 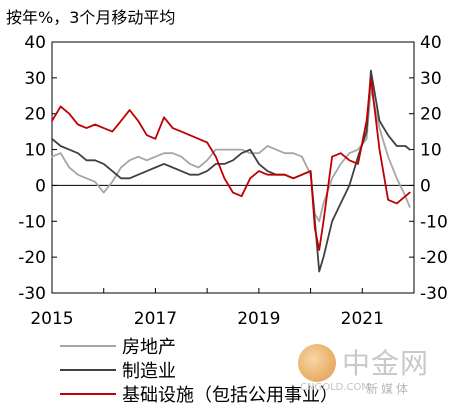 What do you see at coordinates (434, 258) in the screenshot?
I see `y-tick-label-right-1: -20` at bounding box center [434, 258].